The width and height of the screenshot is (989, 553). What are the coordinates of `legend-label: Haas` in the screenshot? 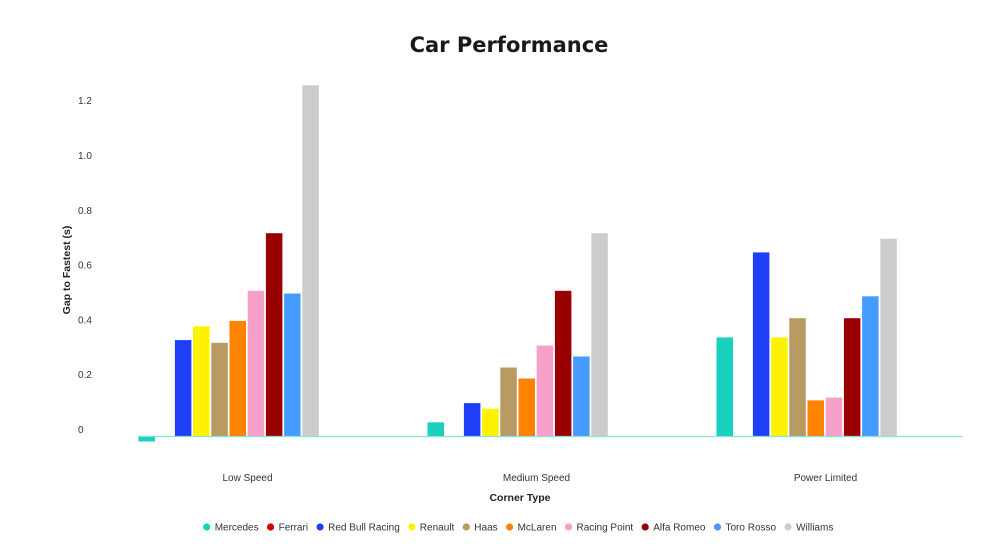 It's located at (485, 528).